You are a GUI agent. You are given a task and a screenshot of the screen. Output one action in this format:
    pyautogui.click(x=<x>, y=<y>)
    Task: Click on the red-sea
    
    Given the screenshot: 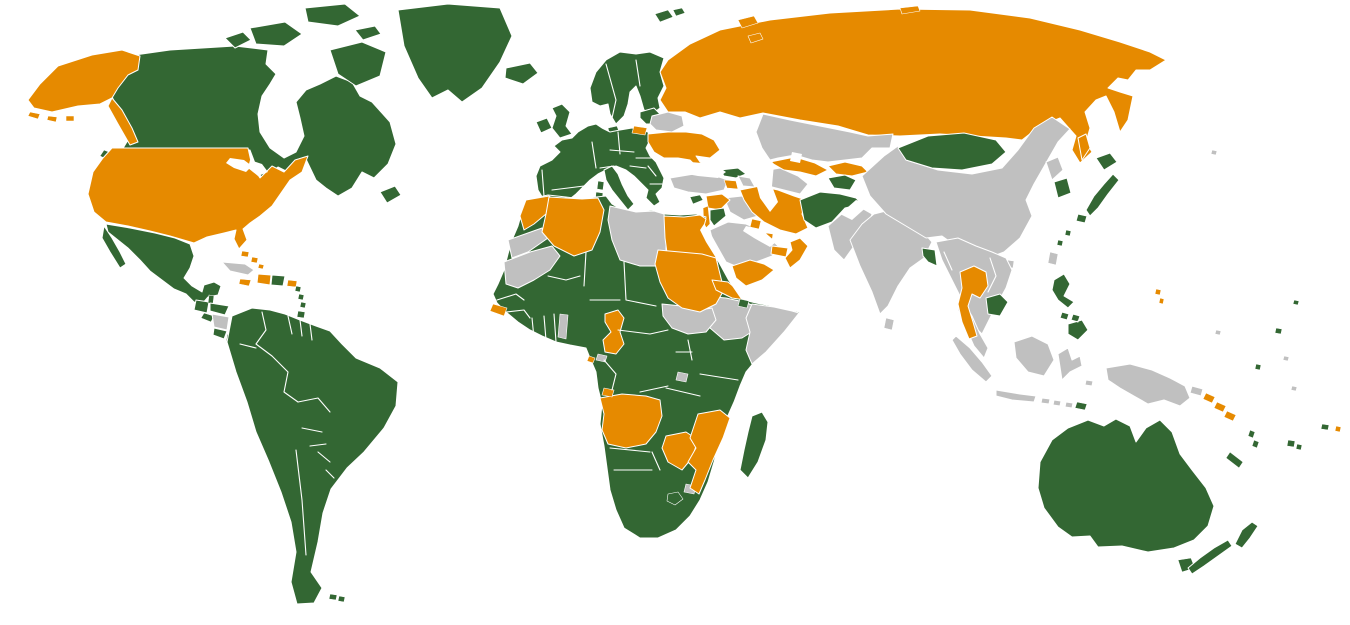 What is the action you would take?
    pyautogui.click(x=724, y=262)
    